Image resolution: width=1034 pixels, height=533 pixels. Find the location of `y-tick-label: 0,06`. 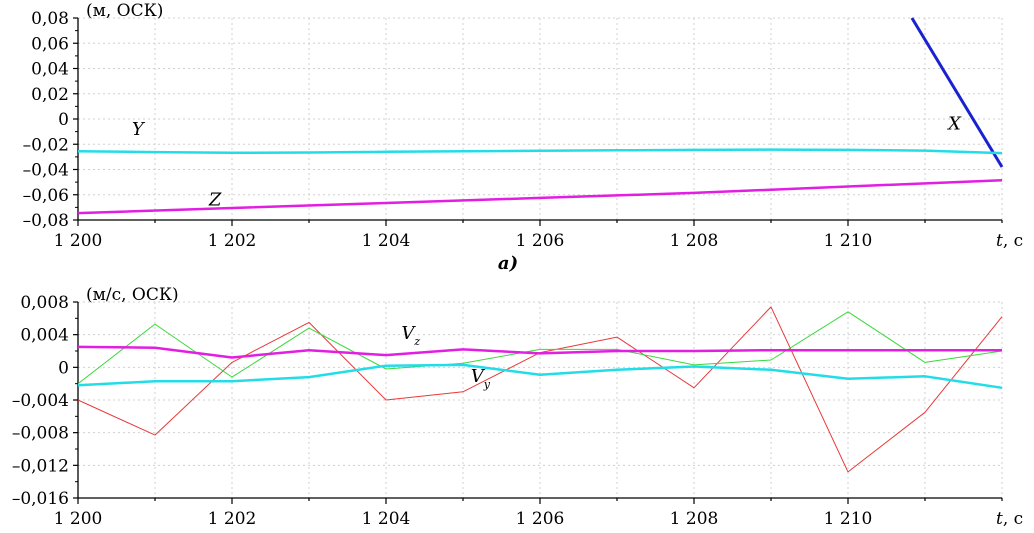

y-tick-label: 0,06 is located at coordinates (50, 44).